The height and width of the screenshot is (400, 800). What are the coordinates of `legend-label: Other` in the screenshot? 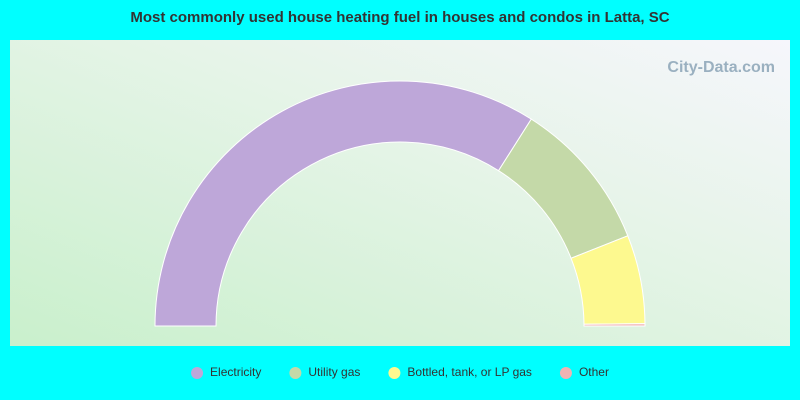 It's located at (594, 372).